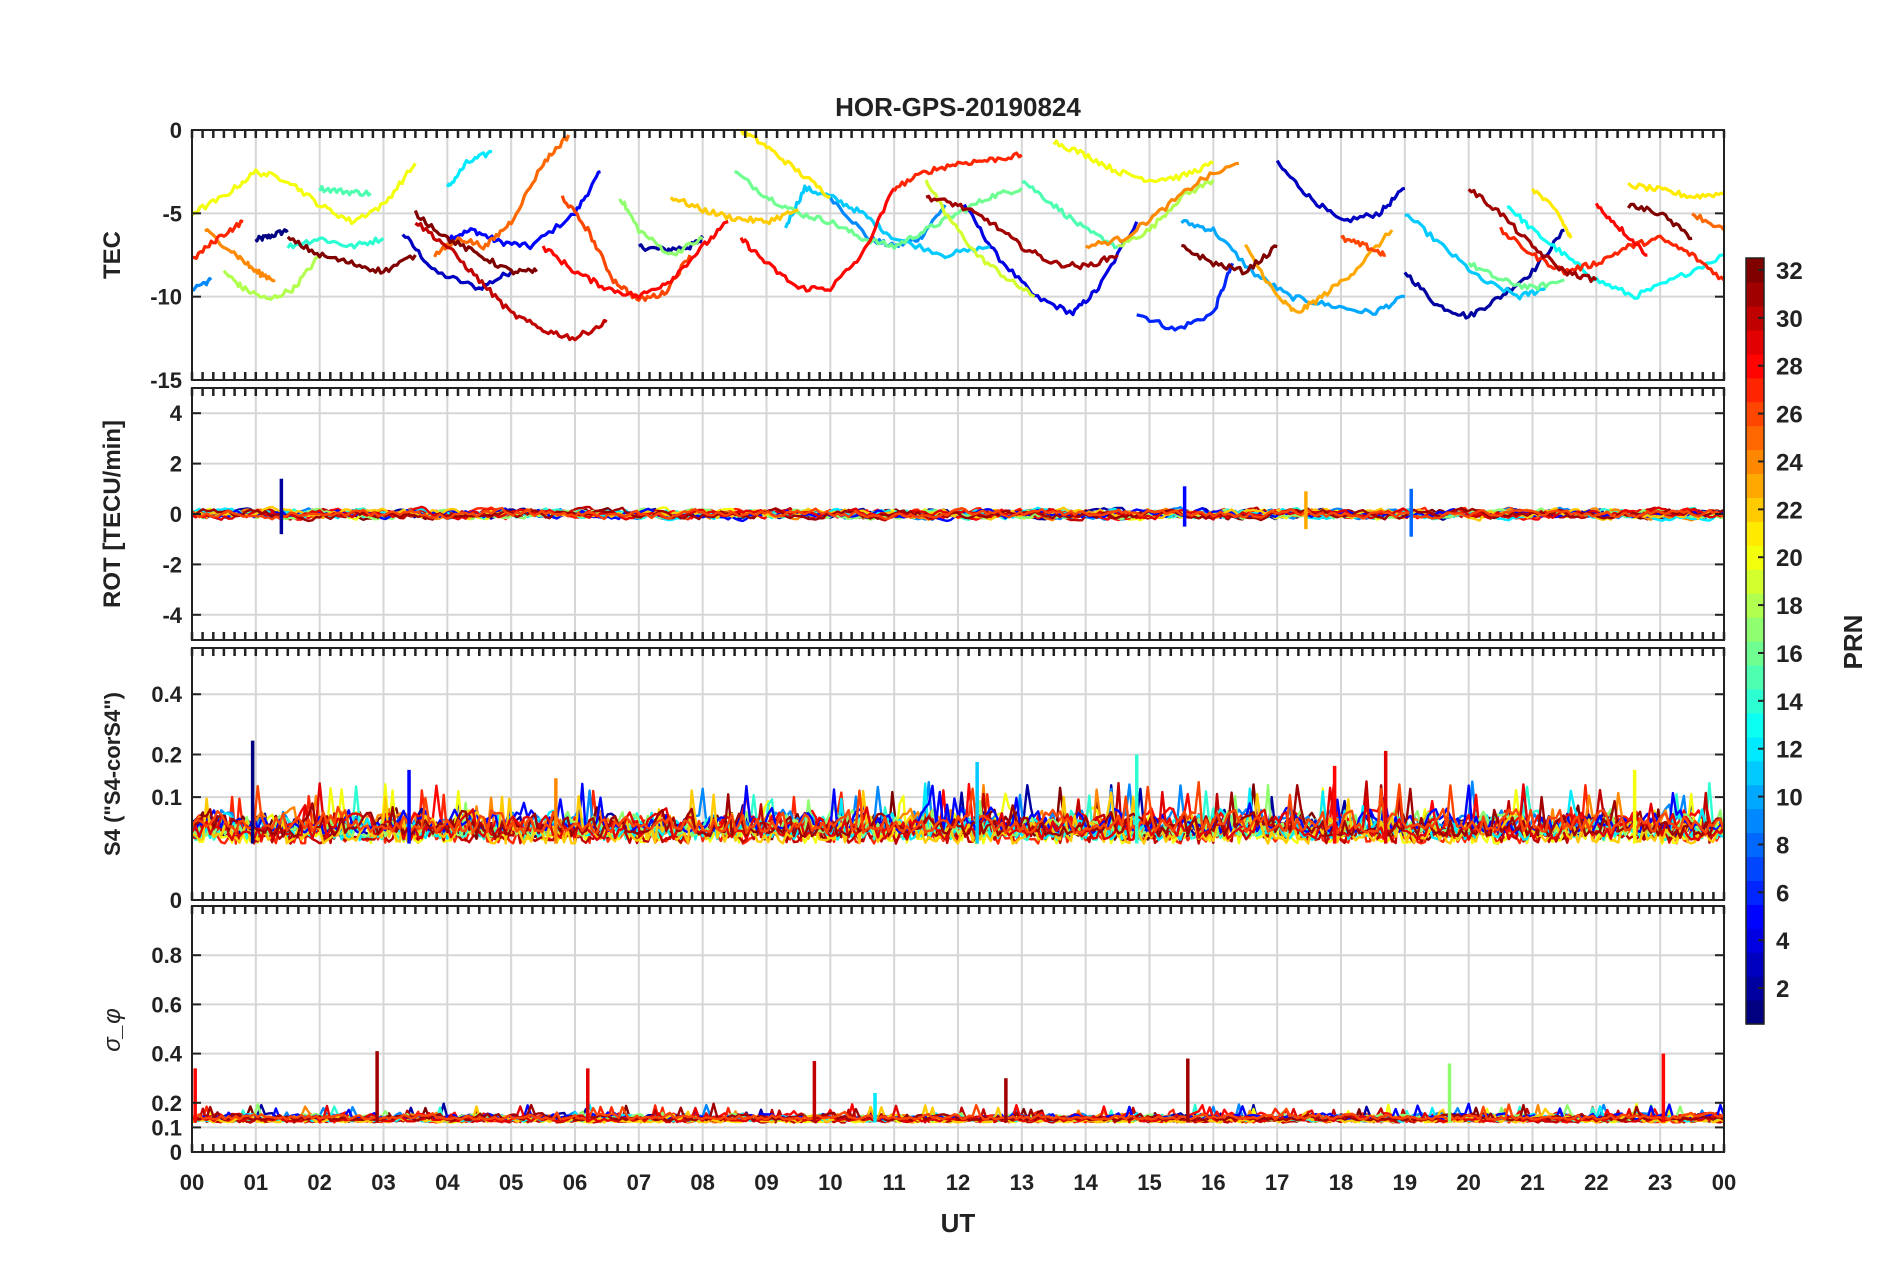 This screenshot has height=1272, width=1902. What do you see at coordinates (112, 1029) in the screenshot?
I see `panel-sig-ylabel: σ_φ` at bounding box center [112, 1029].